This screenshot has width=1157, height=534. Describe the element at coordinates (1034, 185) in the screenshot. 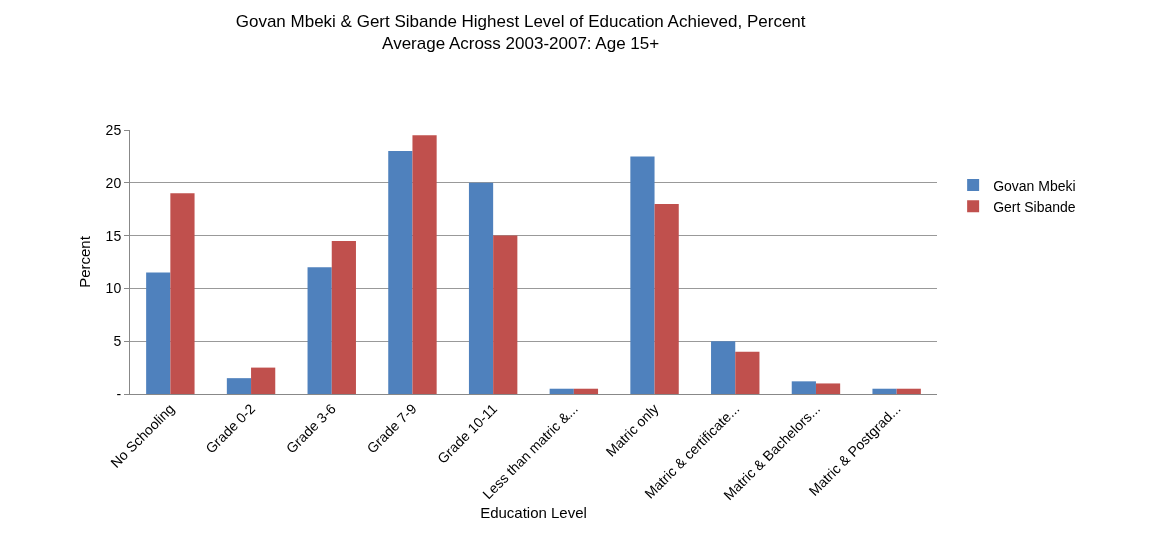

I see `legend-label: Govan Mbeki` at that location.